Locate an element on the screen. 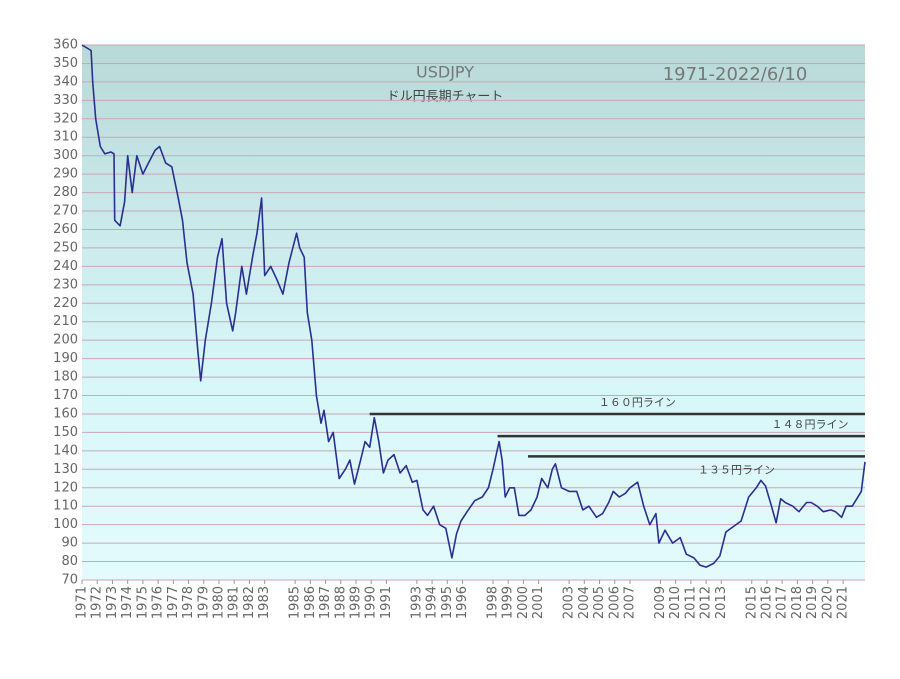 The width and height of the screenshot is (900, 679). x-tick-label: 1989 is located at coordinates (355, 602).